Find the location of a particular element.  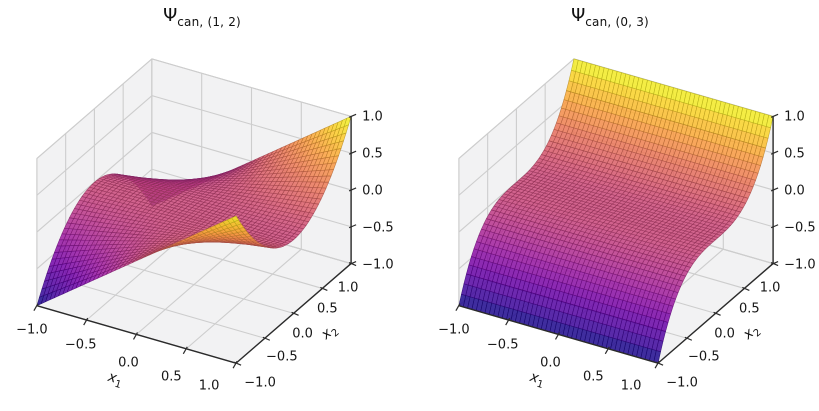

plot-title-left: Ψcan, (1, 2) is located at coordinates (202, 17).